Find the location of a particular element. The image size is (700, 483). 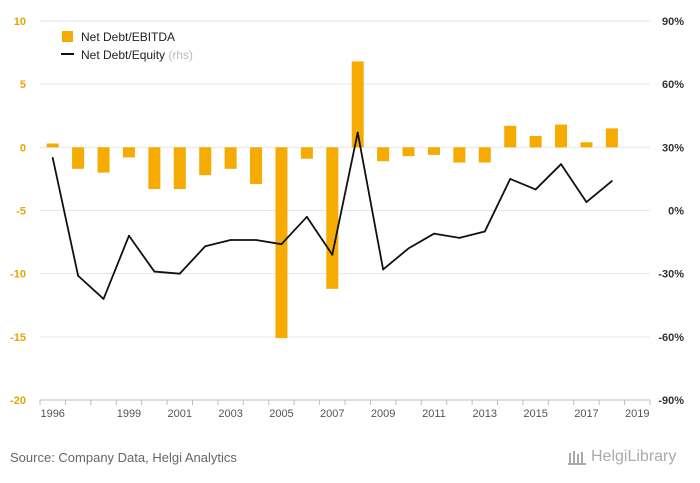

line-point-2018 is located at coordinates (611, 181).